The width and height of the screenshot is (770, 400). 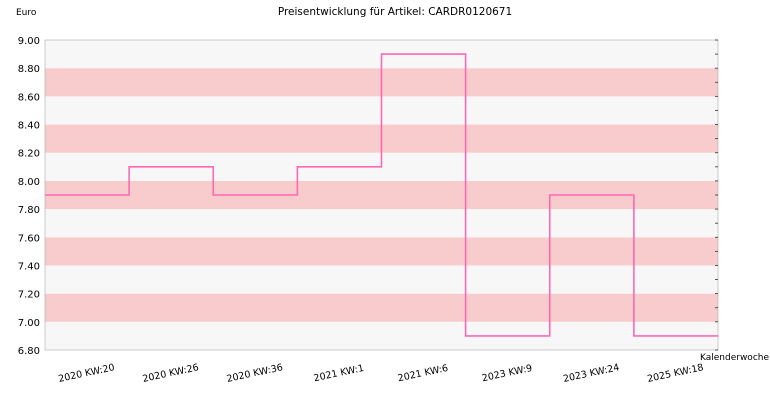 I want to click on y-tick-label: 8.20, so click(x=29, y=154).